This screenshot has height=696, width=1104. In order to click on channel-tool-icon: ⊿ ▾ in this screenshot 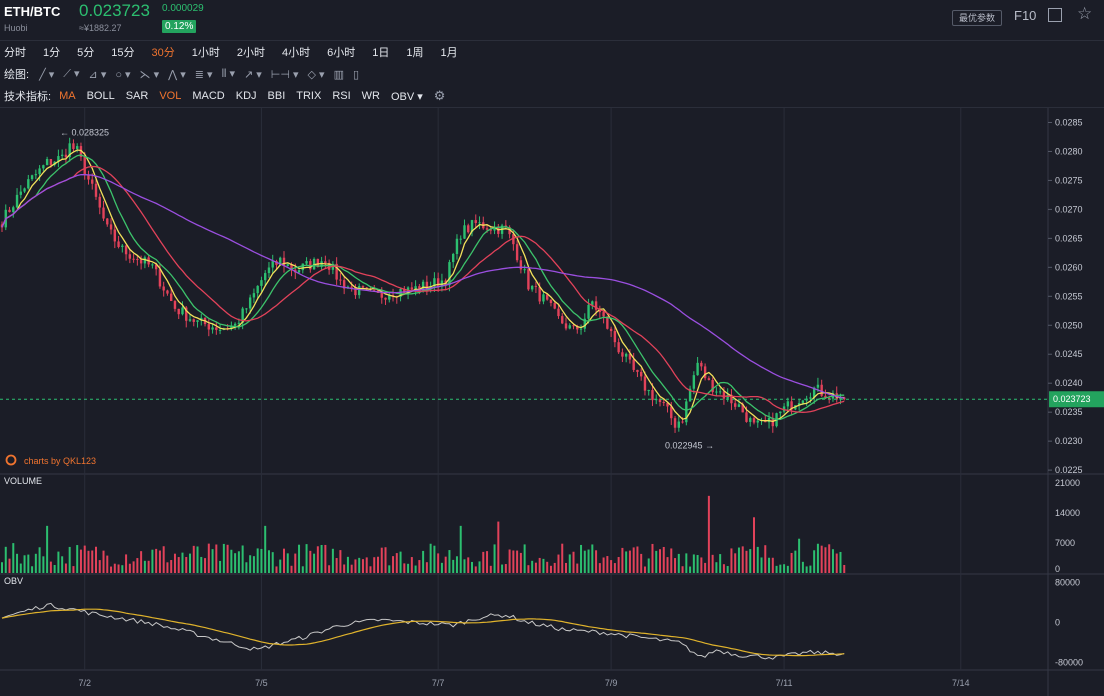, I will do `click(97, 74)`.